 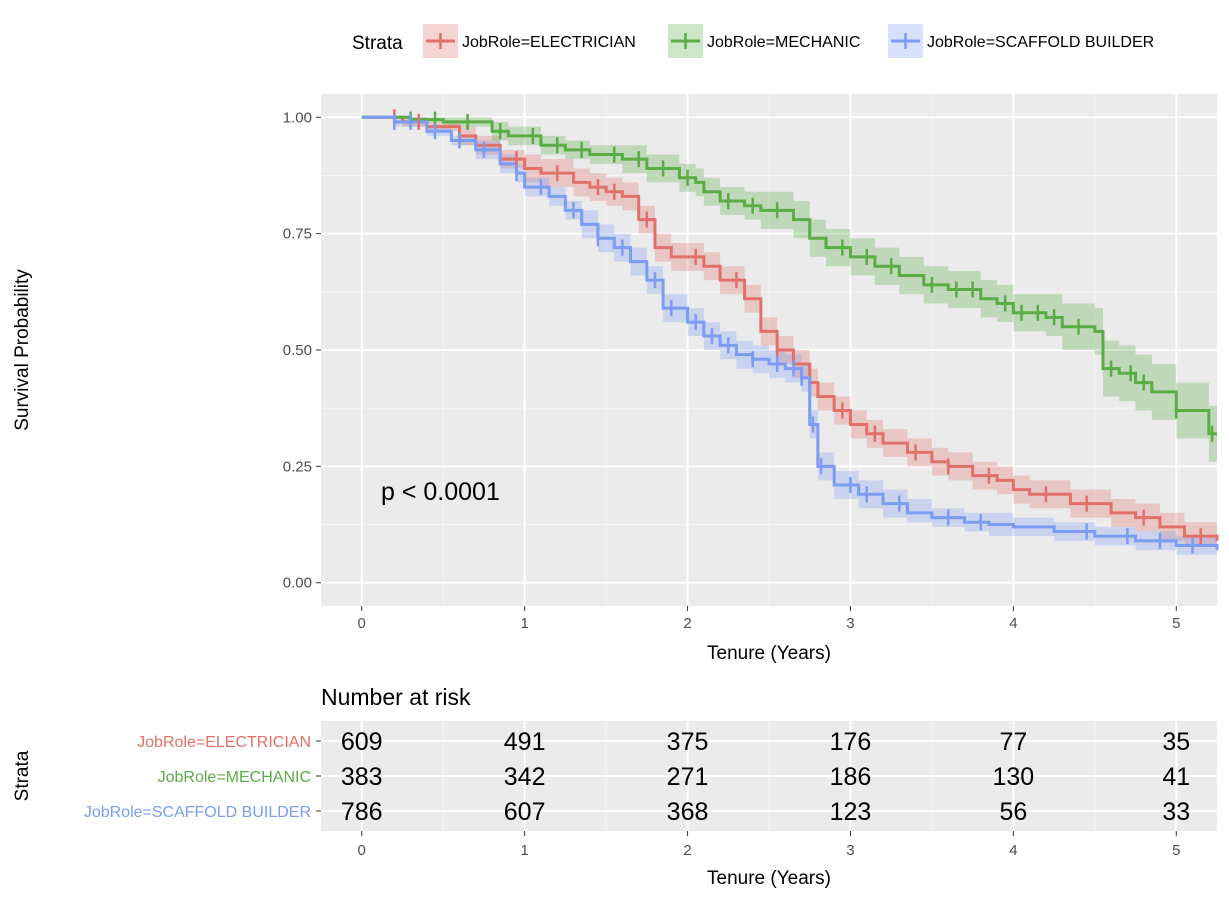 I want to click on legend-label-electrician: JobRole=ELECTRICIAN, so click(x=549, y=42).